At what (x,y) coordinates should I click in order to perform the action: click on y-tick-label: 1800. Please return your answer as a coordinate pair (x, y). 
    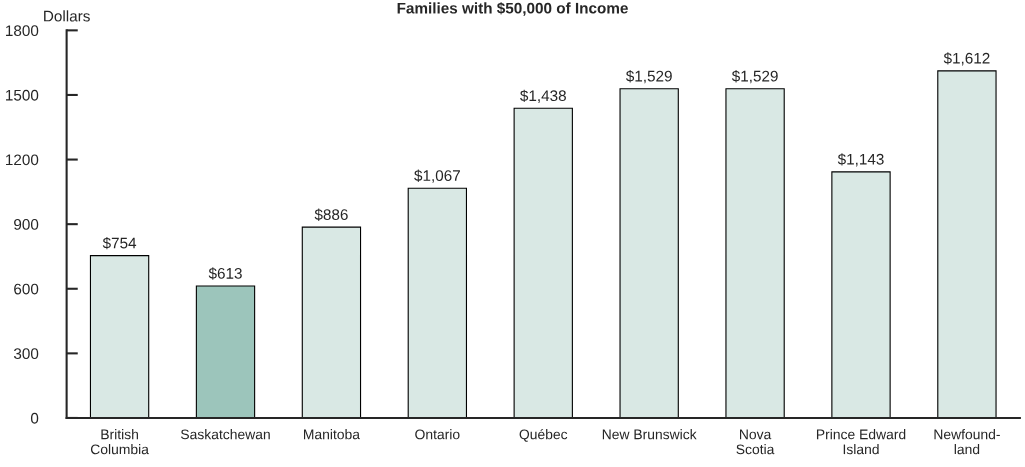
    Looking at the image, I should click on (22, 31).